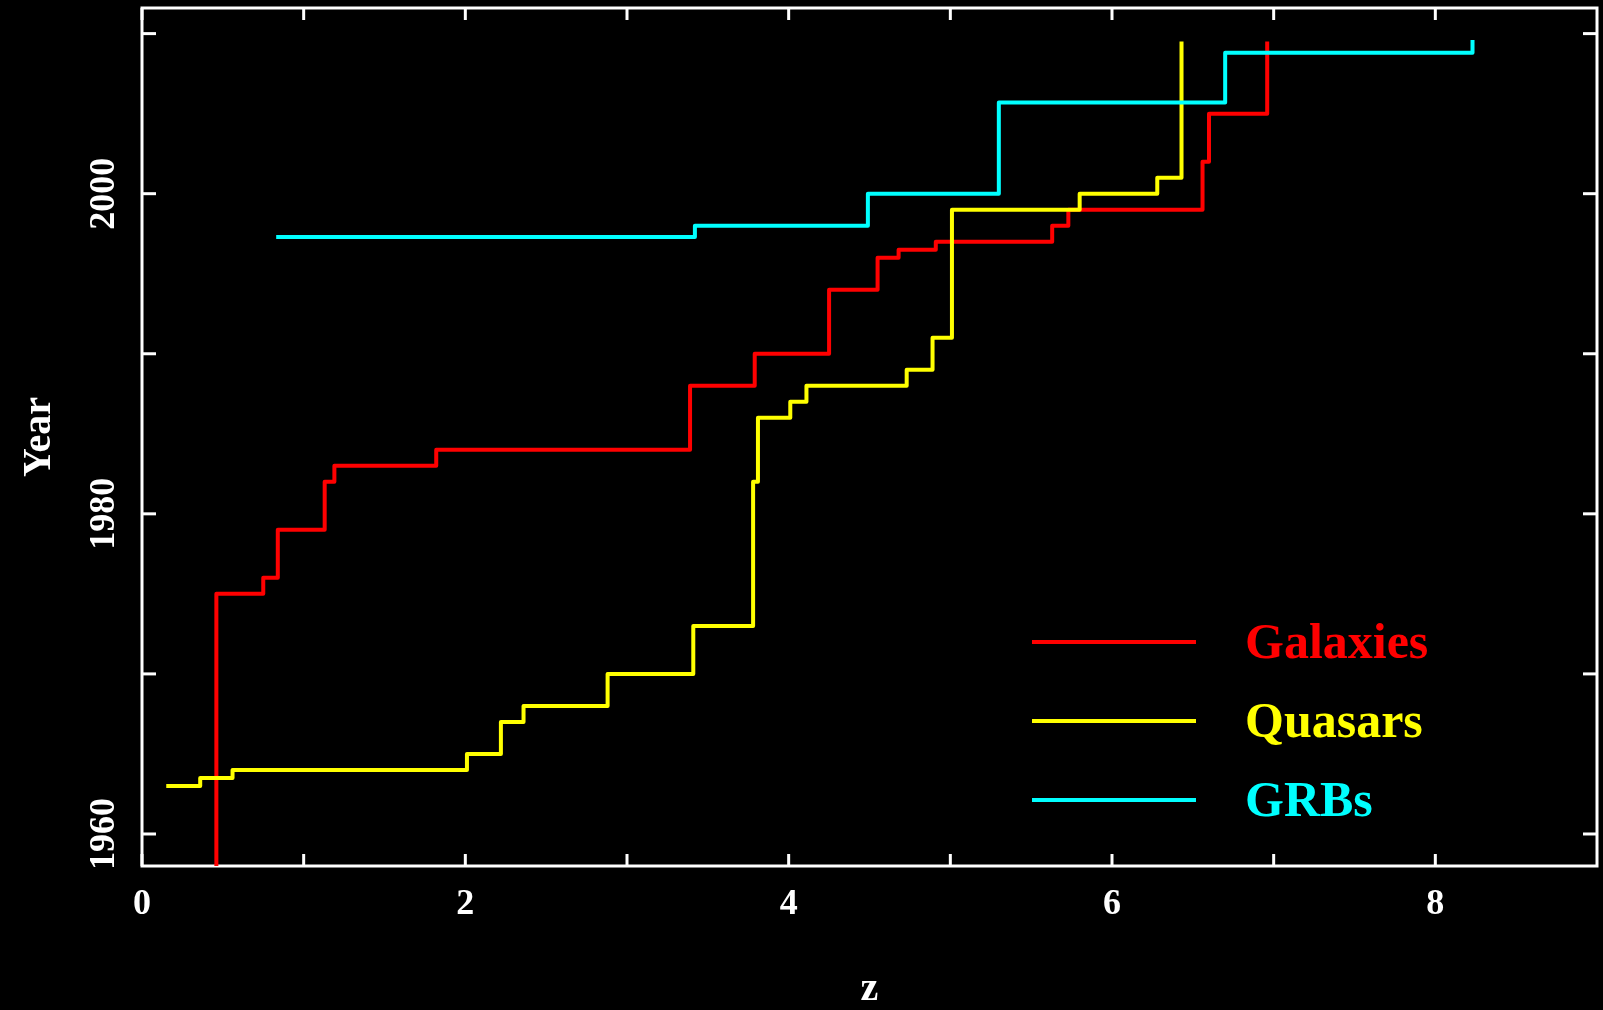 This screenshot has width=1603, height=1010. Describe the element at coordinates (465, 902) in the screenshot. I see `x-tick-label: 2` at that location.